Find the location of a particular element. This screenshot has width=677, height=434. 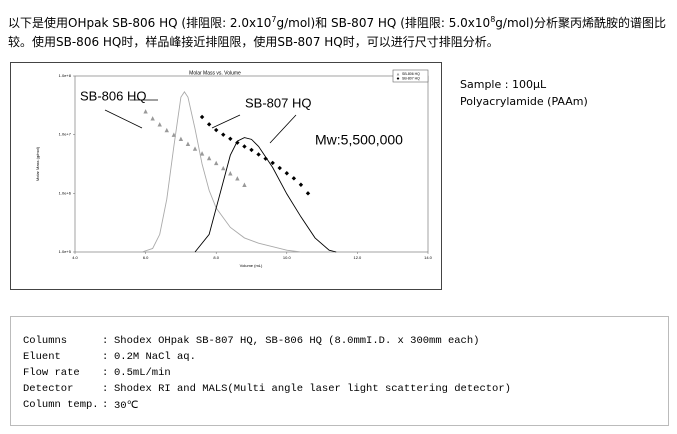

condition-value: 30℃ is located at coordinates (126, 405).